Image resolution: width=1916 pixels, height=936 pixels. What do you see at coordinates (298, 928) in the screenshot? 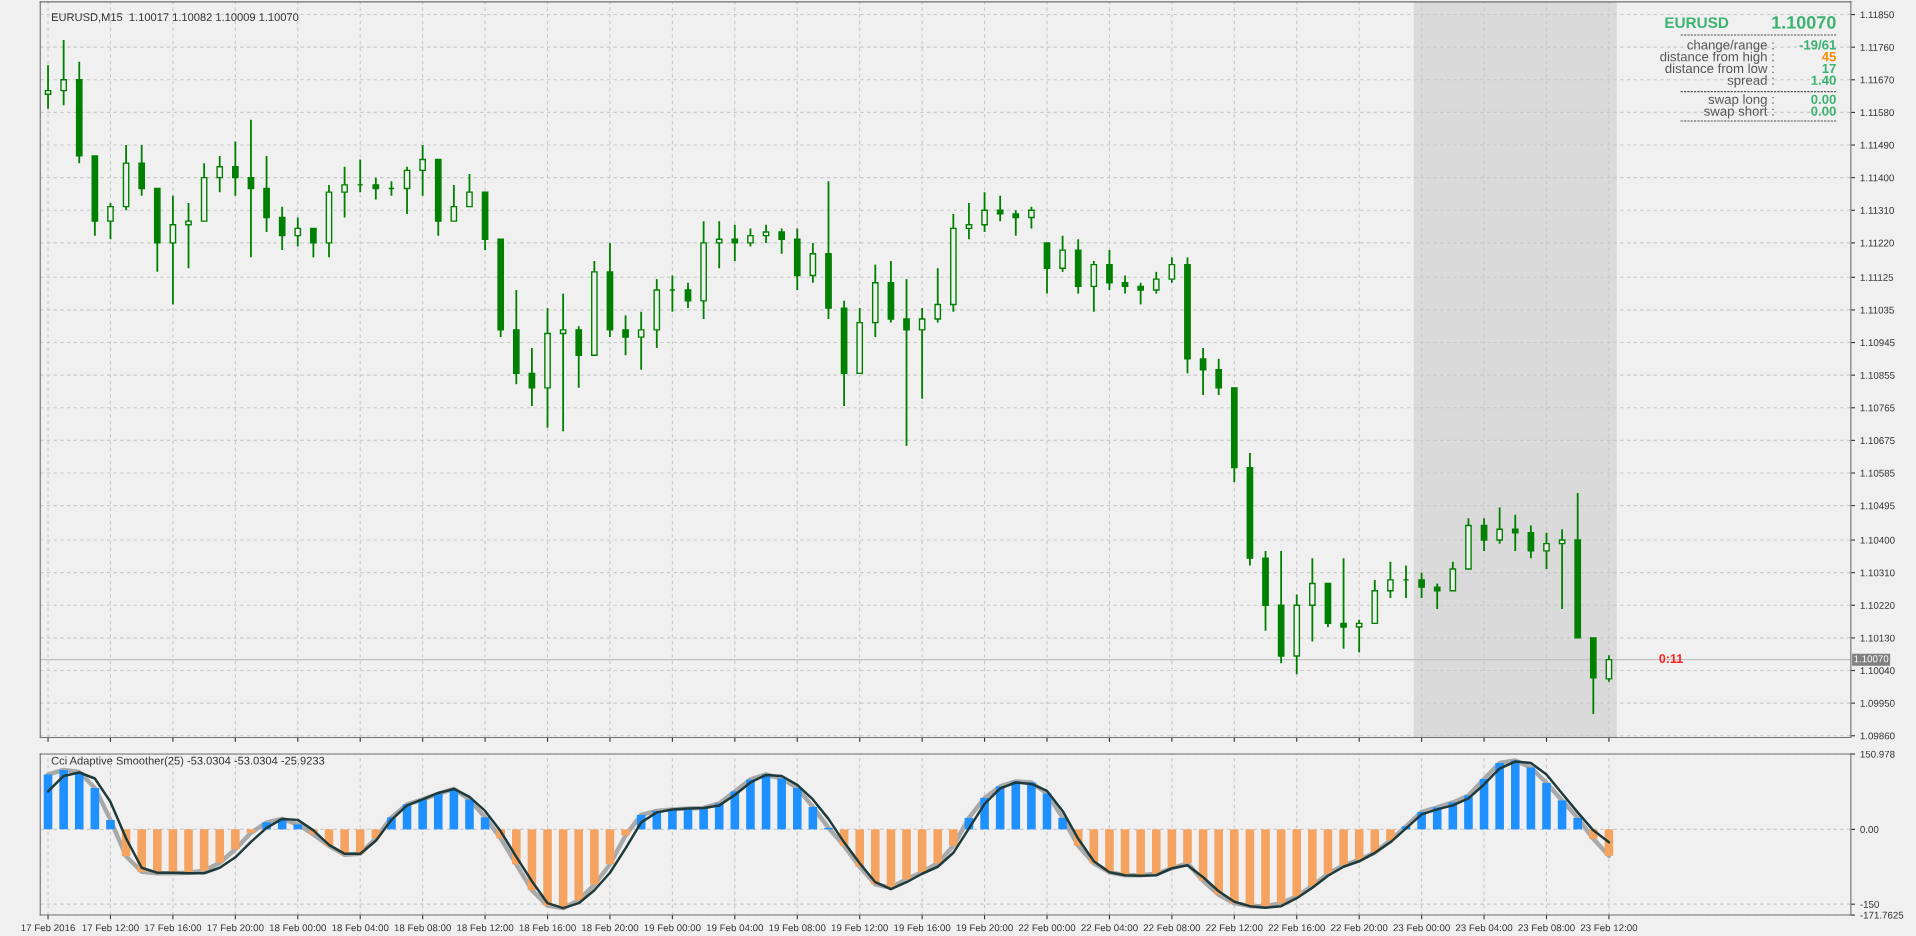
I see `x-tick-label: 18 Feb 00:00` at bounding box center [298, 928].